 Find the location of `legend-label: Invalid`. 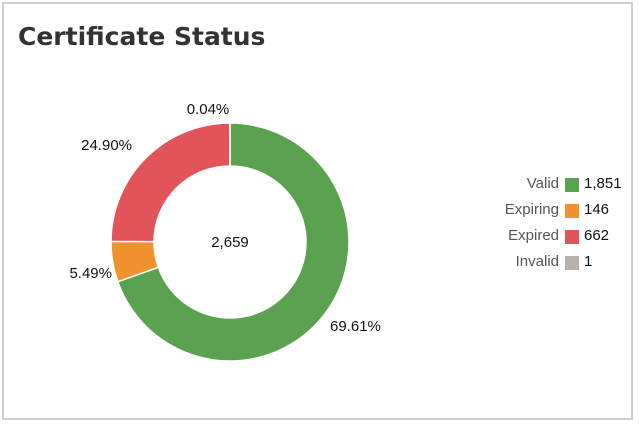

legend-label: Invalid is located at coordinates (537, 261).